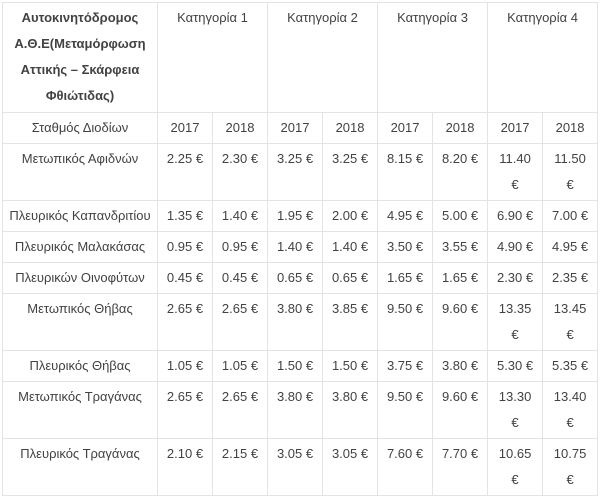 Image resolution: width=600 pixels, height=498 pixels. What do you see at coordinates (515, 322) in the screenshot?
I see `price-cell: 13.35 €` at bounding box center [515, 322].